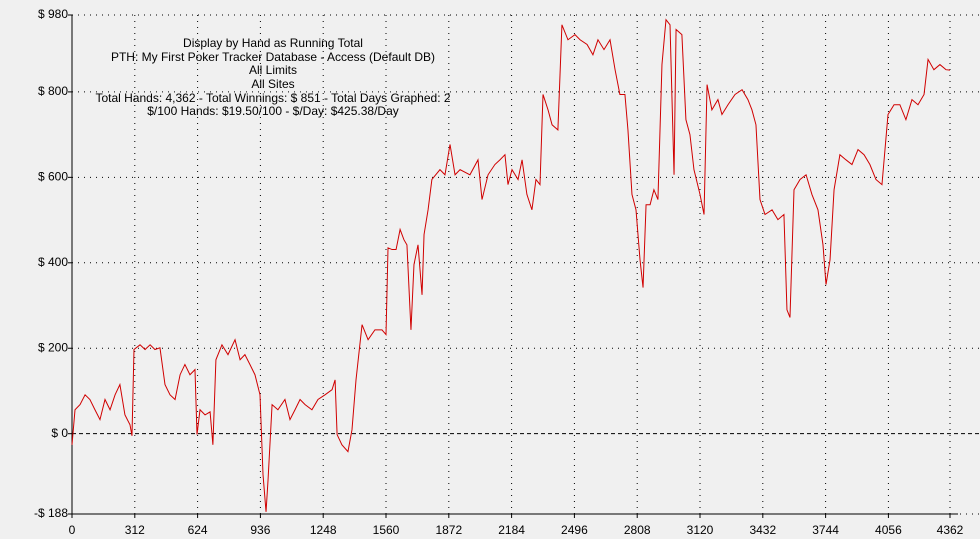  Describe the element at coordinates (53, 177) in the screenshot. I see `y-tick-label: $ 600` at that location.